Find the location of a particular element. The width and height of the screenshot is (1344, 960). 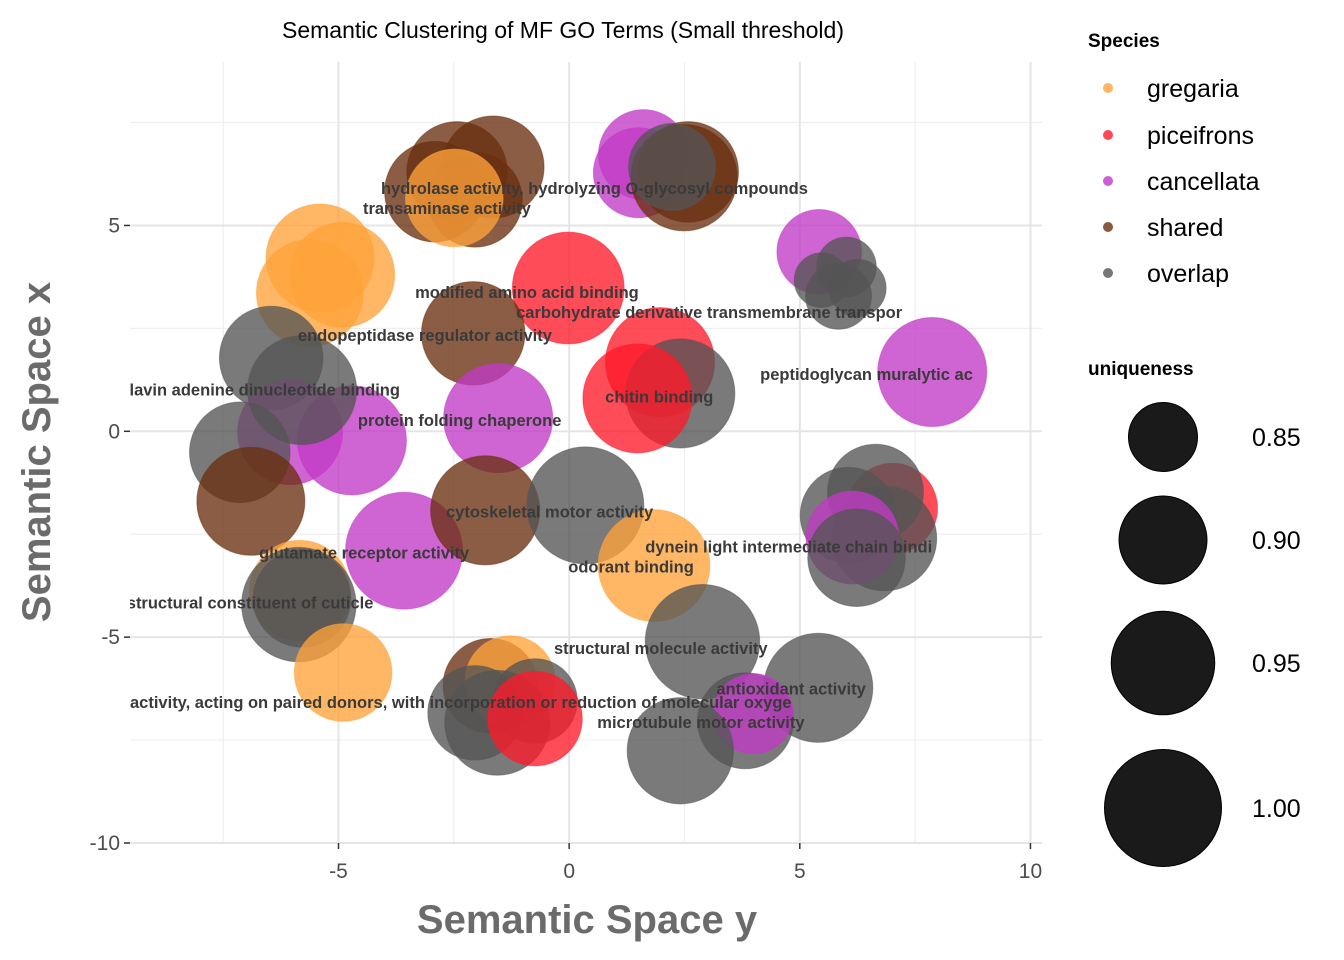

legend-size-label: 0.85 is located at coordinates (1276, 438).